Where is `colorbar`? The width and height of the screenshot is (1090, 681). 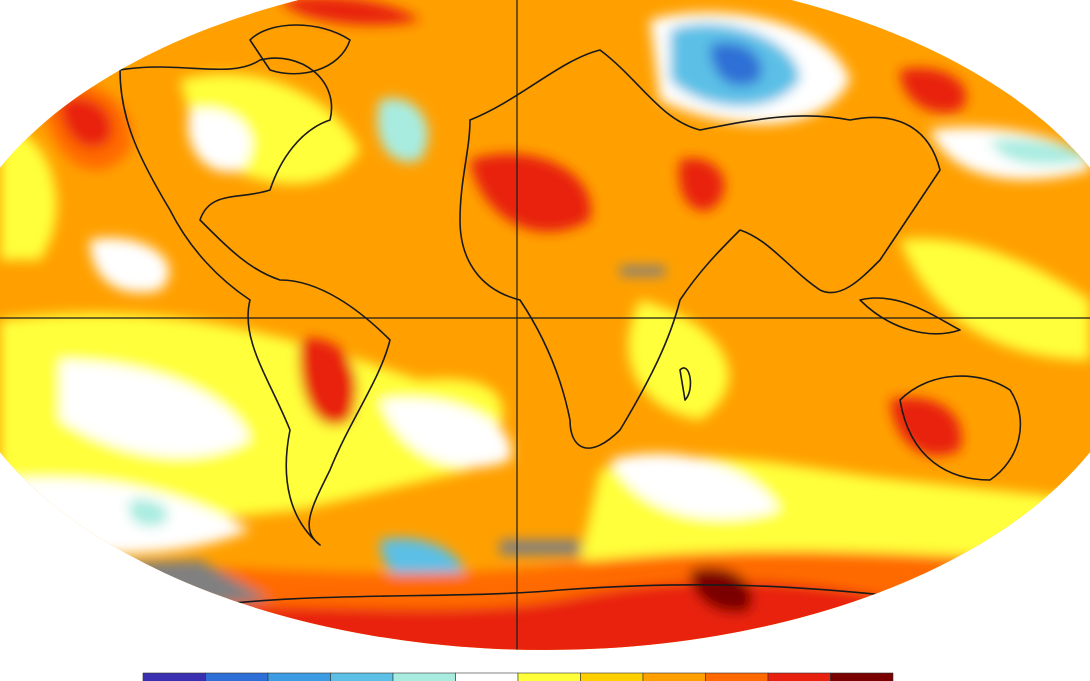
colorbar is located at coordinates (518, 676).